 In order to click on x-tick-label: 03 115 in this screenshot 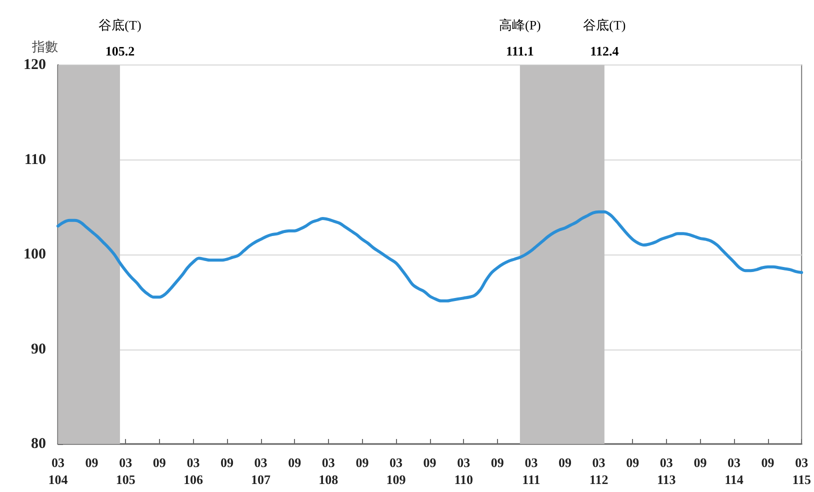, I will do `click(802, 471)`.